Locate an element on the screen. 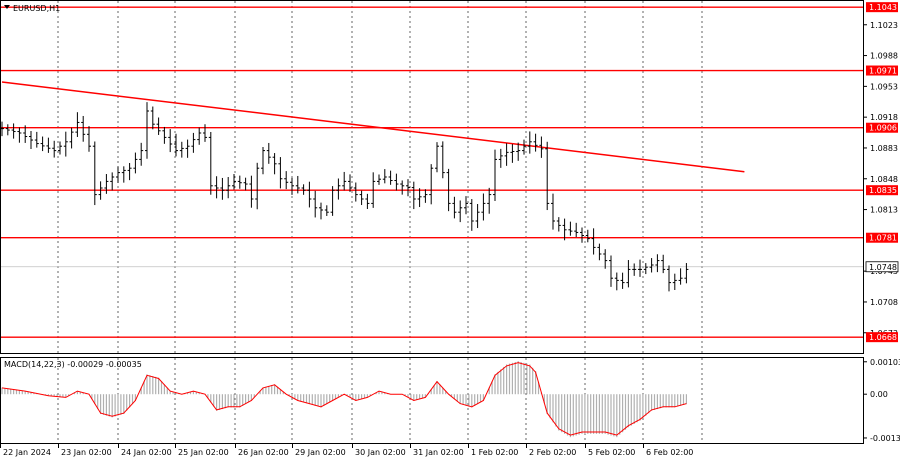 Image resolution: width=900 pixels, height=464 pixels. x-tick-label: 5 Feb 02:00 is located at coordinates (611, 452).